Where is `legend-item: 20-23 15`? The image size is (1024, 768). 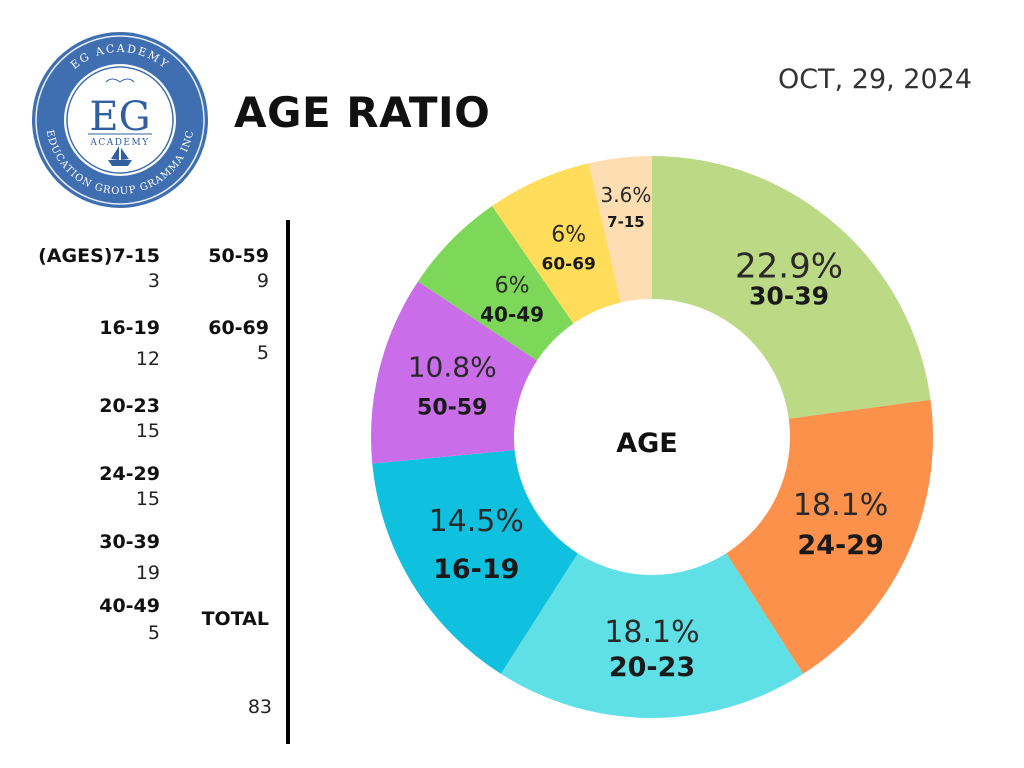
legend-item: 20-23 15 is located at coordinates (129, 419).